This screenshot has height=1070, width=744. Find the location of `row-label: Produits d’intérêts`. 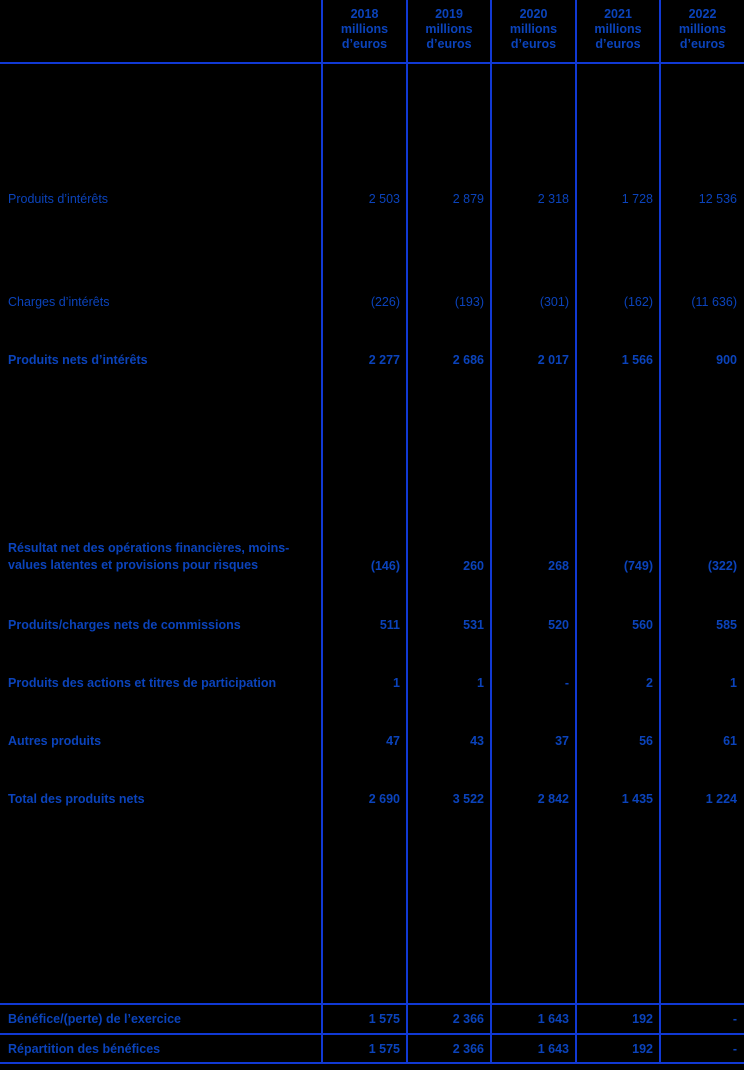

row-label: Produits d’intérêts is located at coordinates (58, 199).